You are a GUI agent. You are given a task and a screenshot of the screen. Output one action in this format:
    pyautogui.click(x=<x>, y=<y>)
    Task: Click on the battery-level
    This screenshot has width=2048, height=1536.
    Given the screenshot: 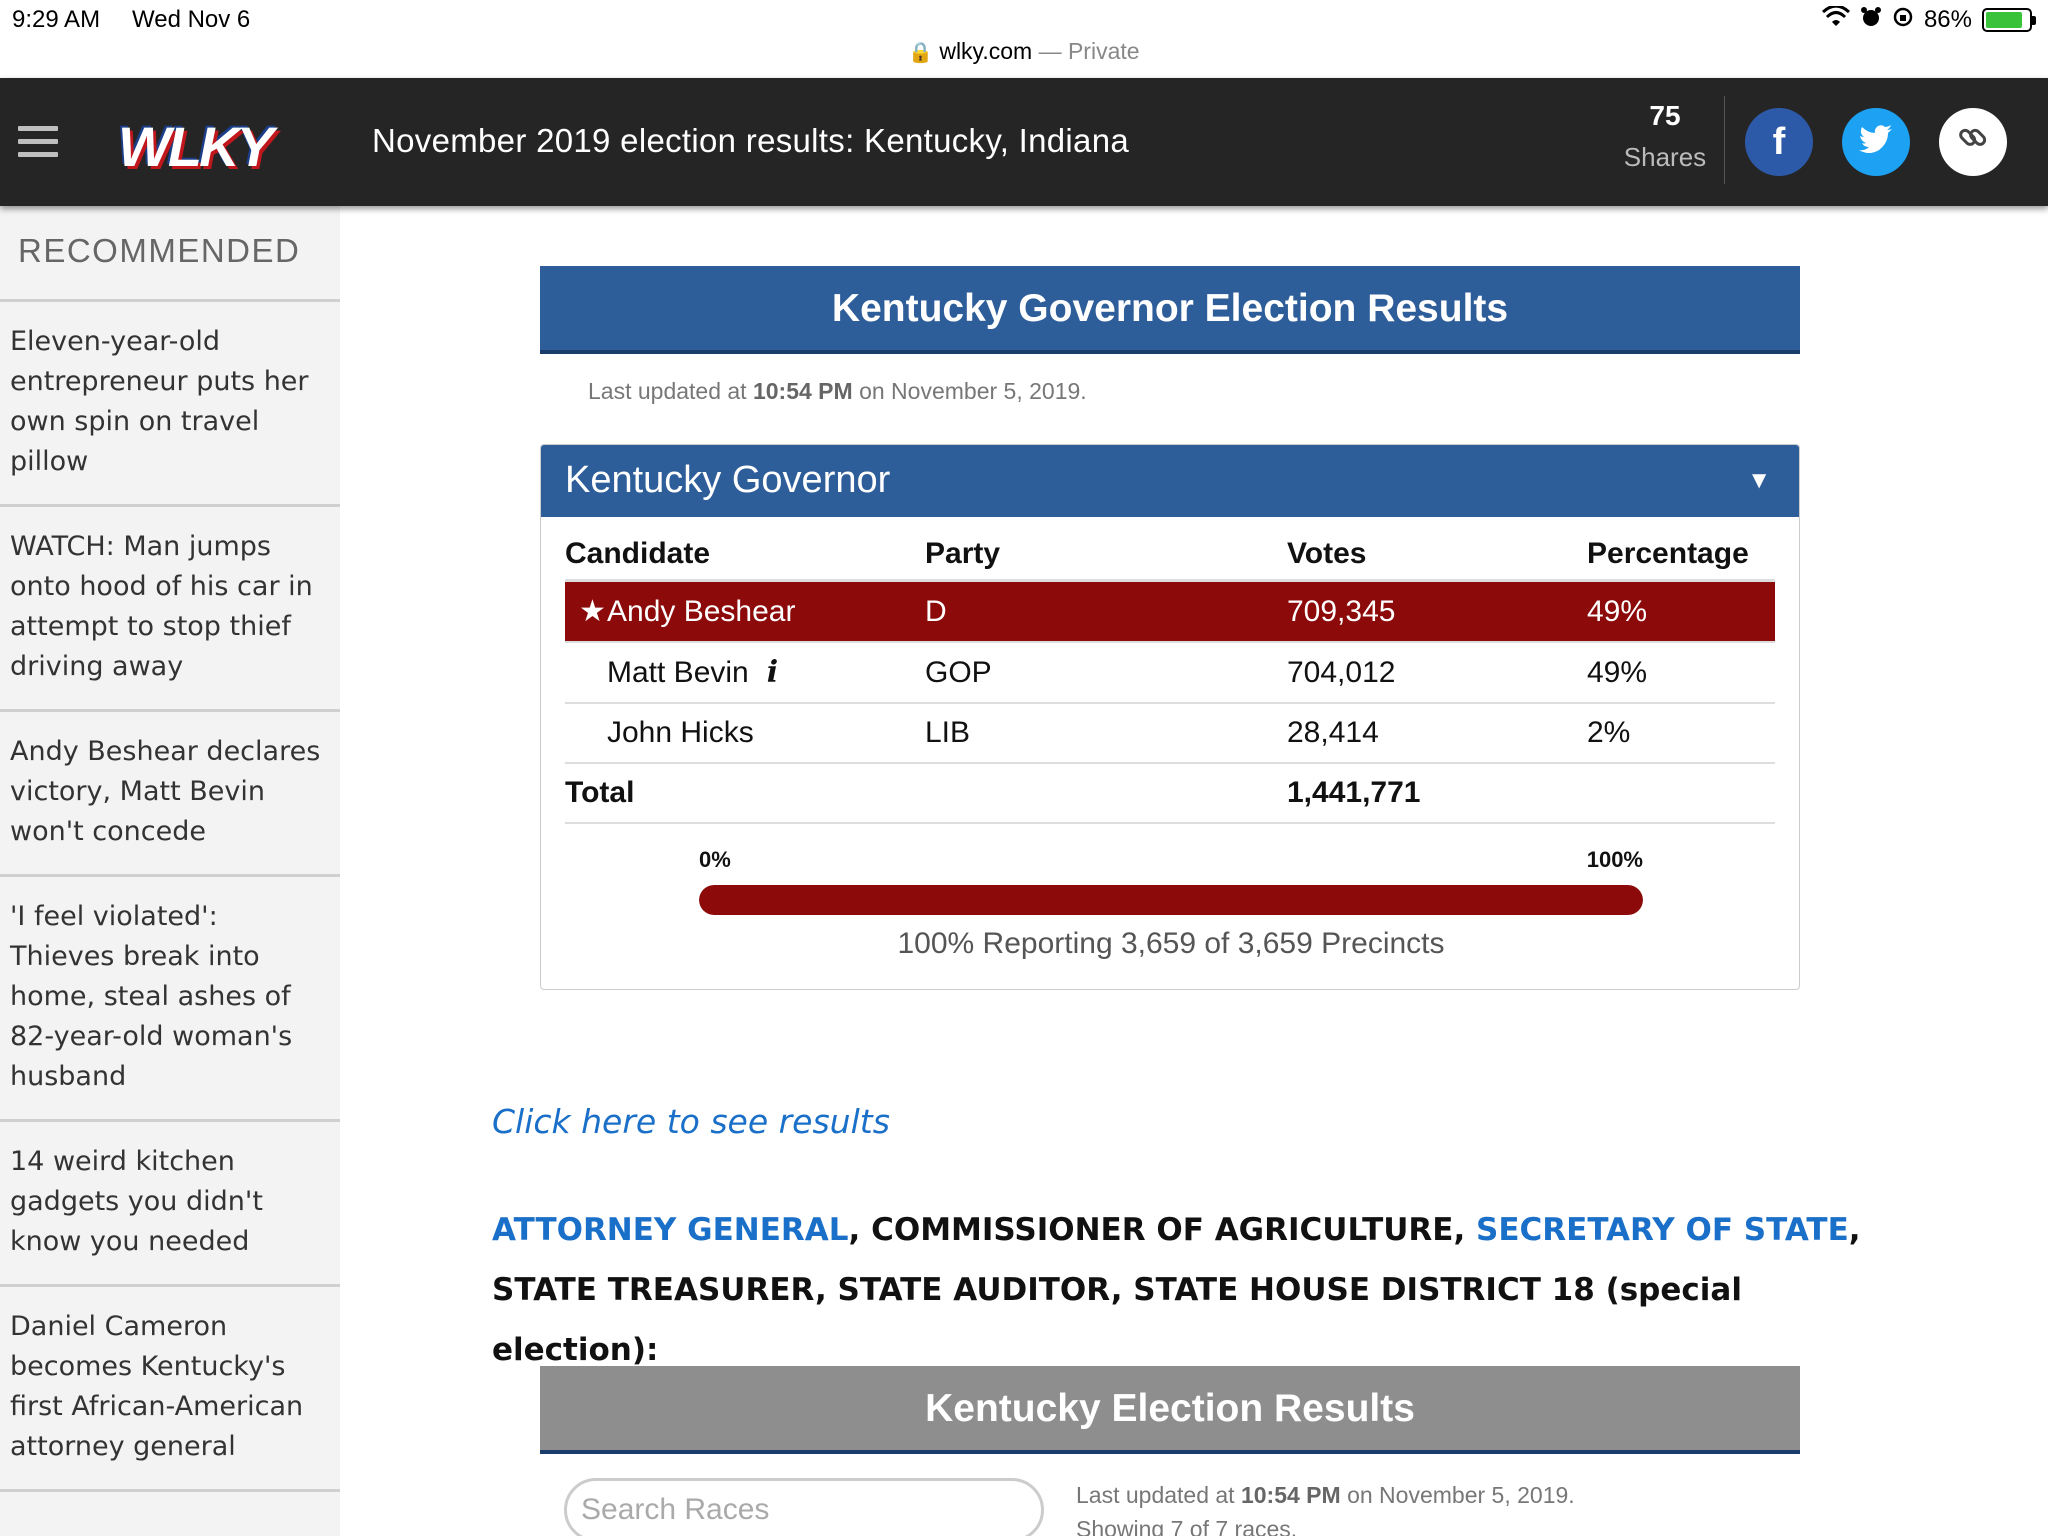 What is the action you would take?
    pyautogui.click(x=2004, y=20)
    